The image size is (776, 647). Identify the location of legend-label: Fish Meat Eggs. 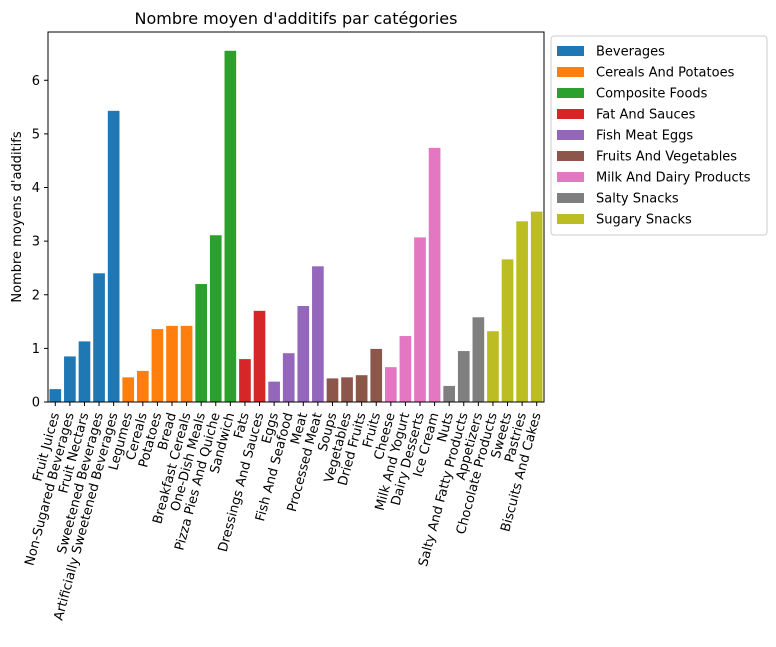
(644, 136).